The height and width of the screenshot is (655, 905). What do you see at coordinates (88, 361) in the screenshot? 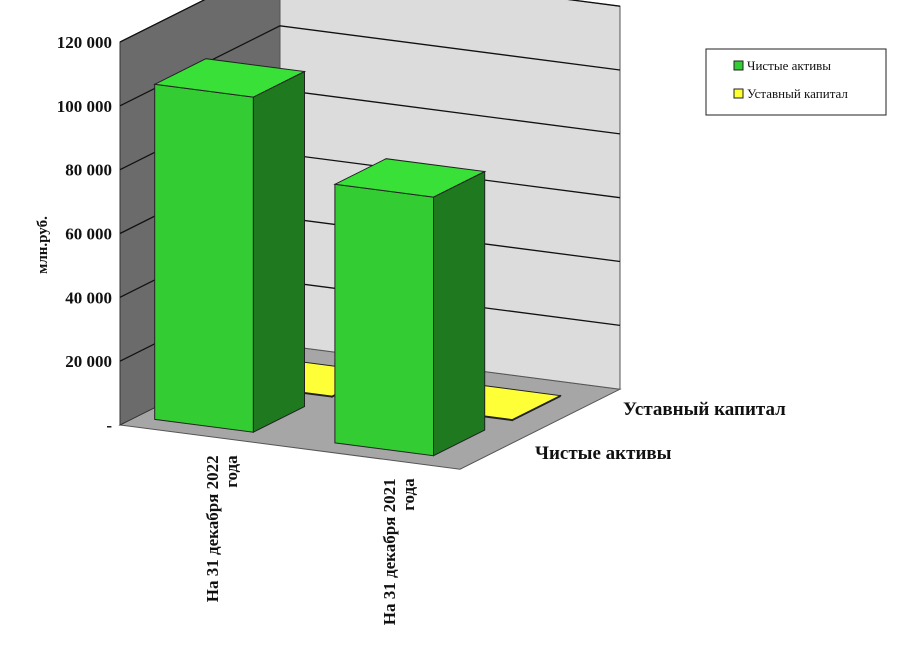
I see `y-tick-label: 20 000` at bounding box center [88, 361].